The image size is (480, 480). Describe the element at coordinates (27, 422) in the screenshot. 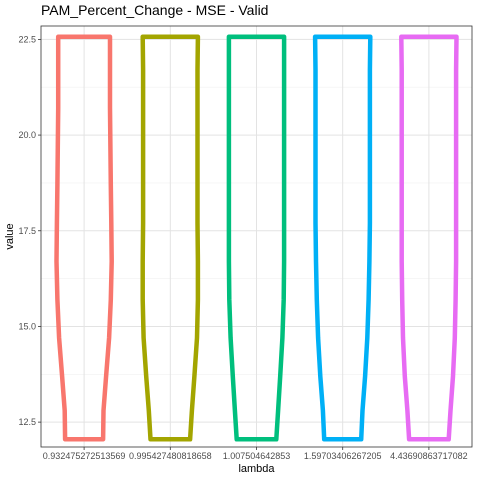

I see `y-tick-label: 12.5` at that location.